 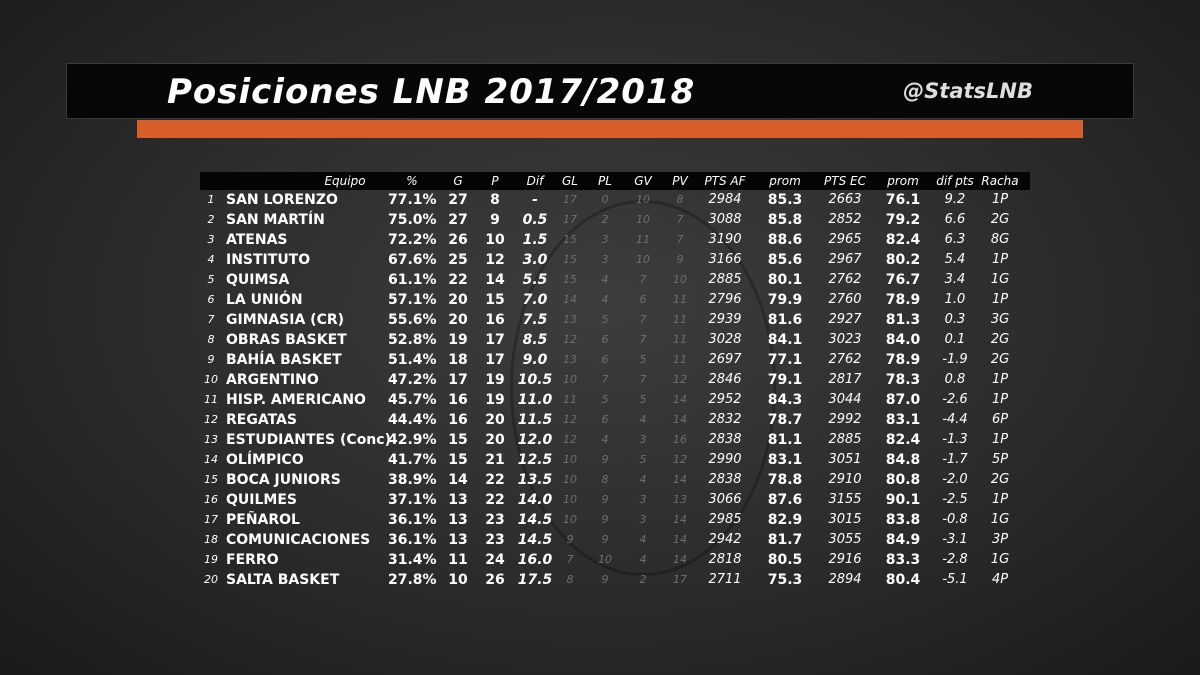 What do you see at coordinates (211, 239) in the screenshot?
I see `rank: 3` at bounding box center [211, 239].